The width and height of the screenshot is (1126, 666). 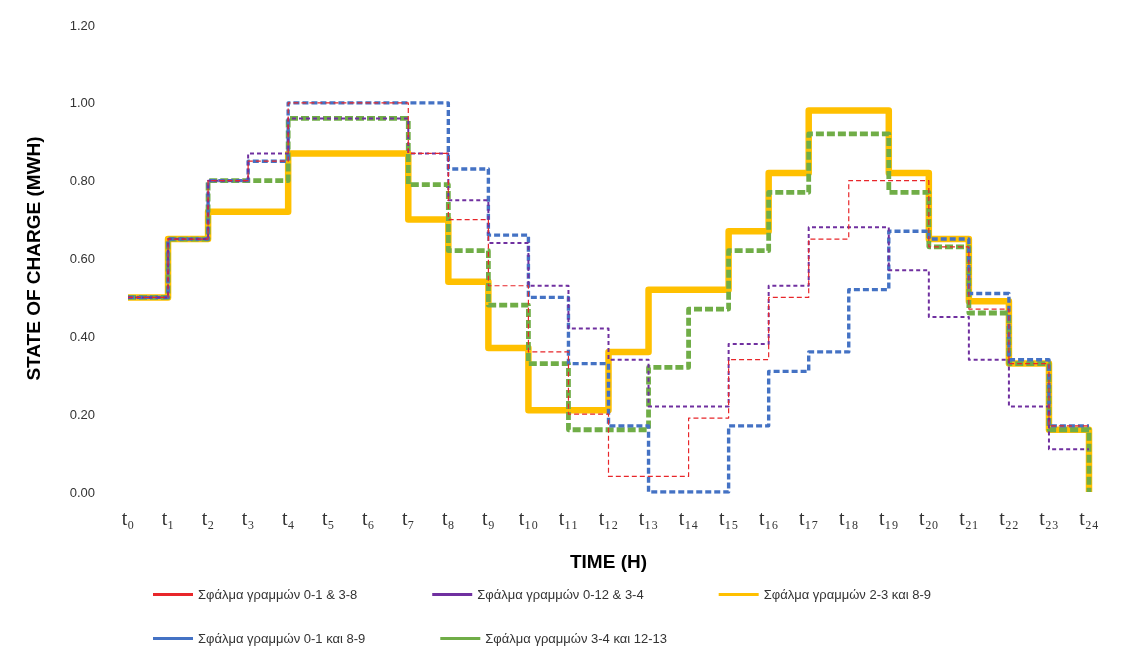 I want to click on x-tick-label: t₁₄, so click(x=688, y=518).